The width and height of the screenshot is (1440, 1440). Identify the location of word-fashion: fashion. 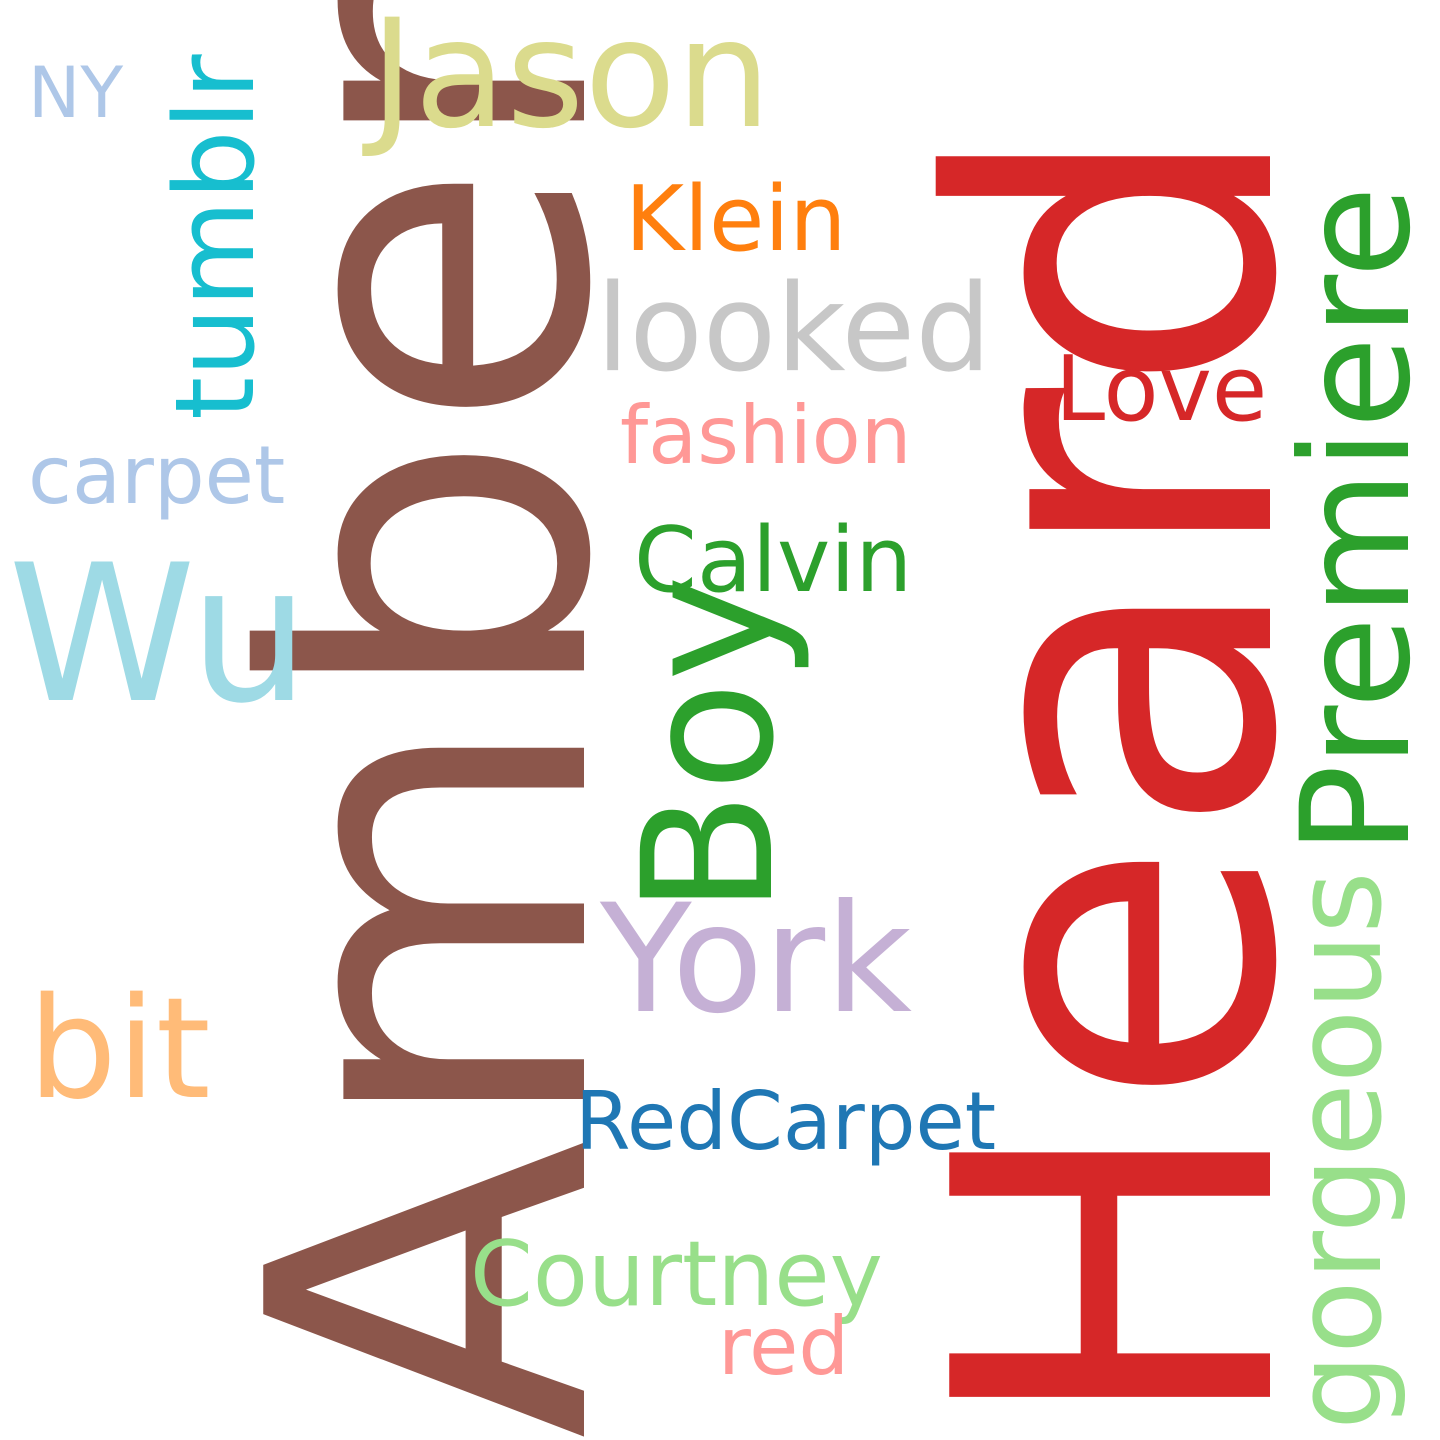
(766, 435).